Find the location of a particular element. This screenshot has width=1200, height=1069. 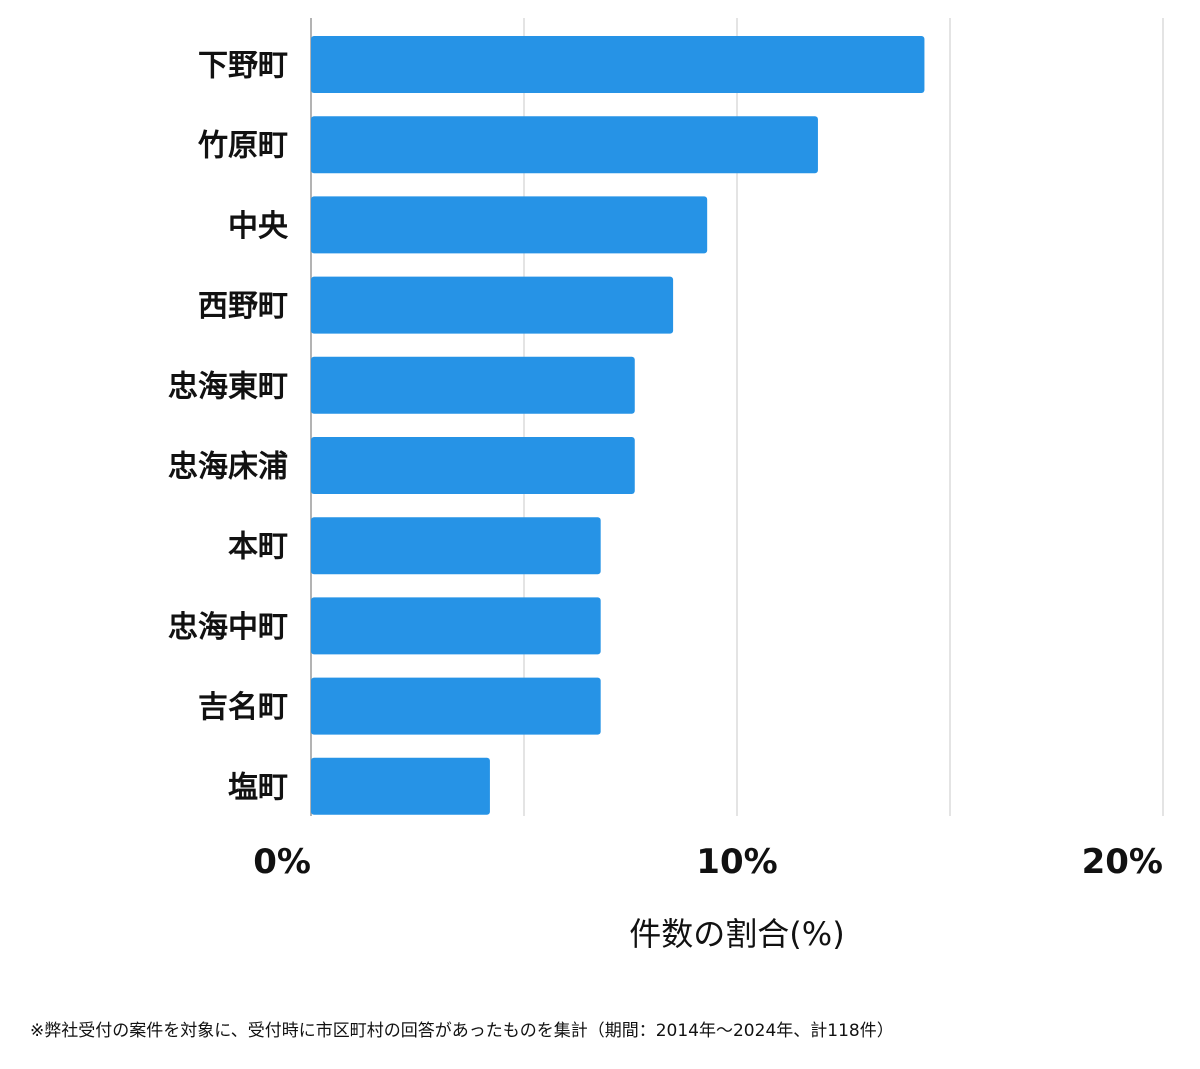

category-label: 竹原町 is located at coordinates (243, 146).